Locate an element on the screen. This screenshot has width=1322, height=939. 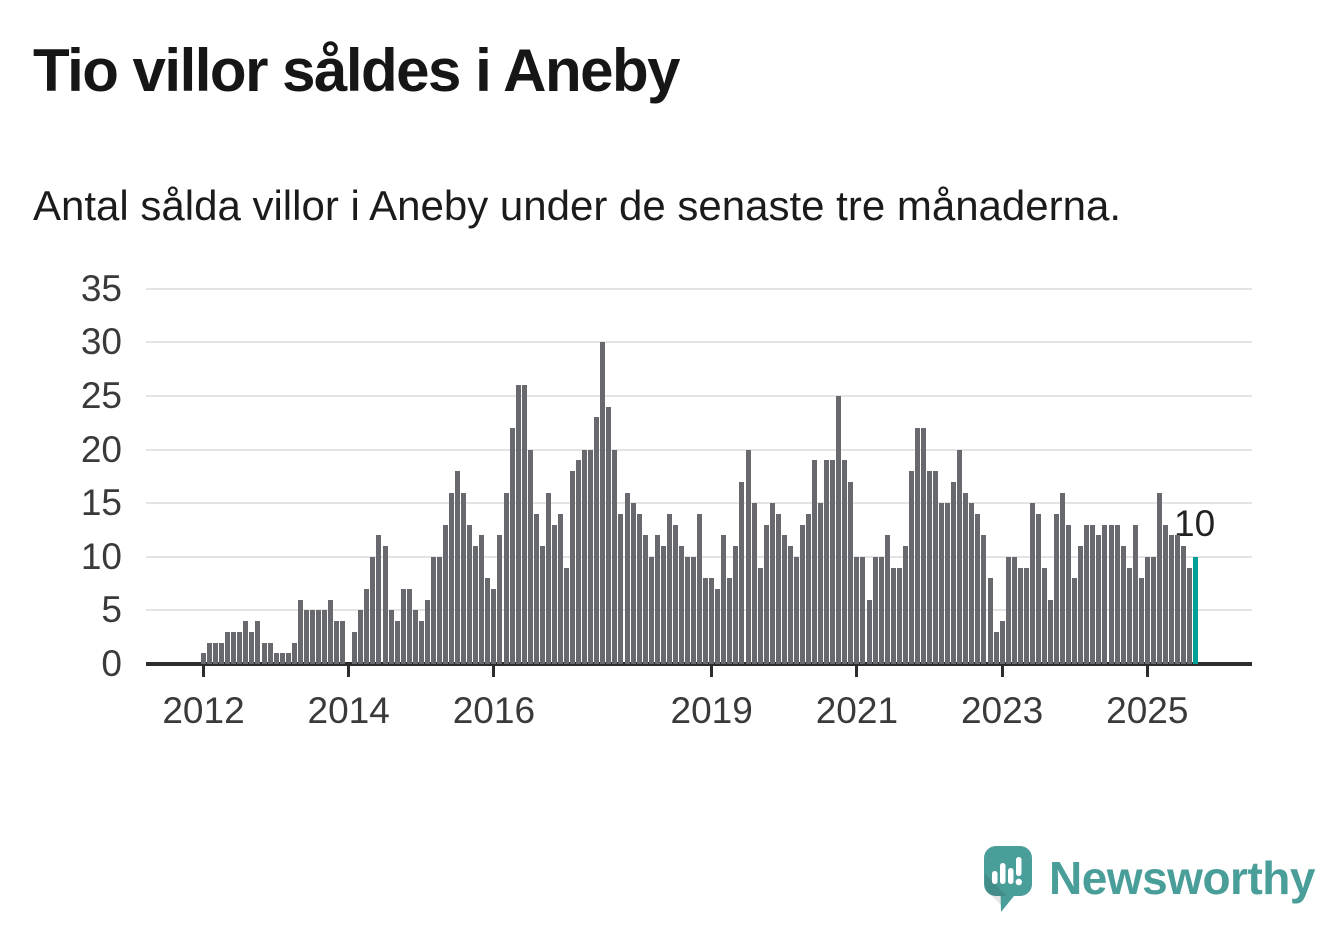
y-tick-label-15: 15 is located at coordinates (101, 503).